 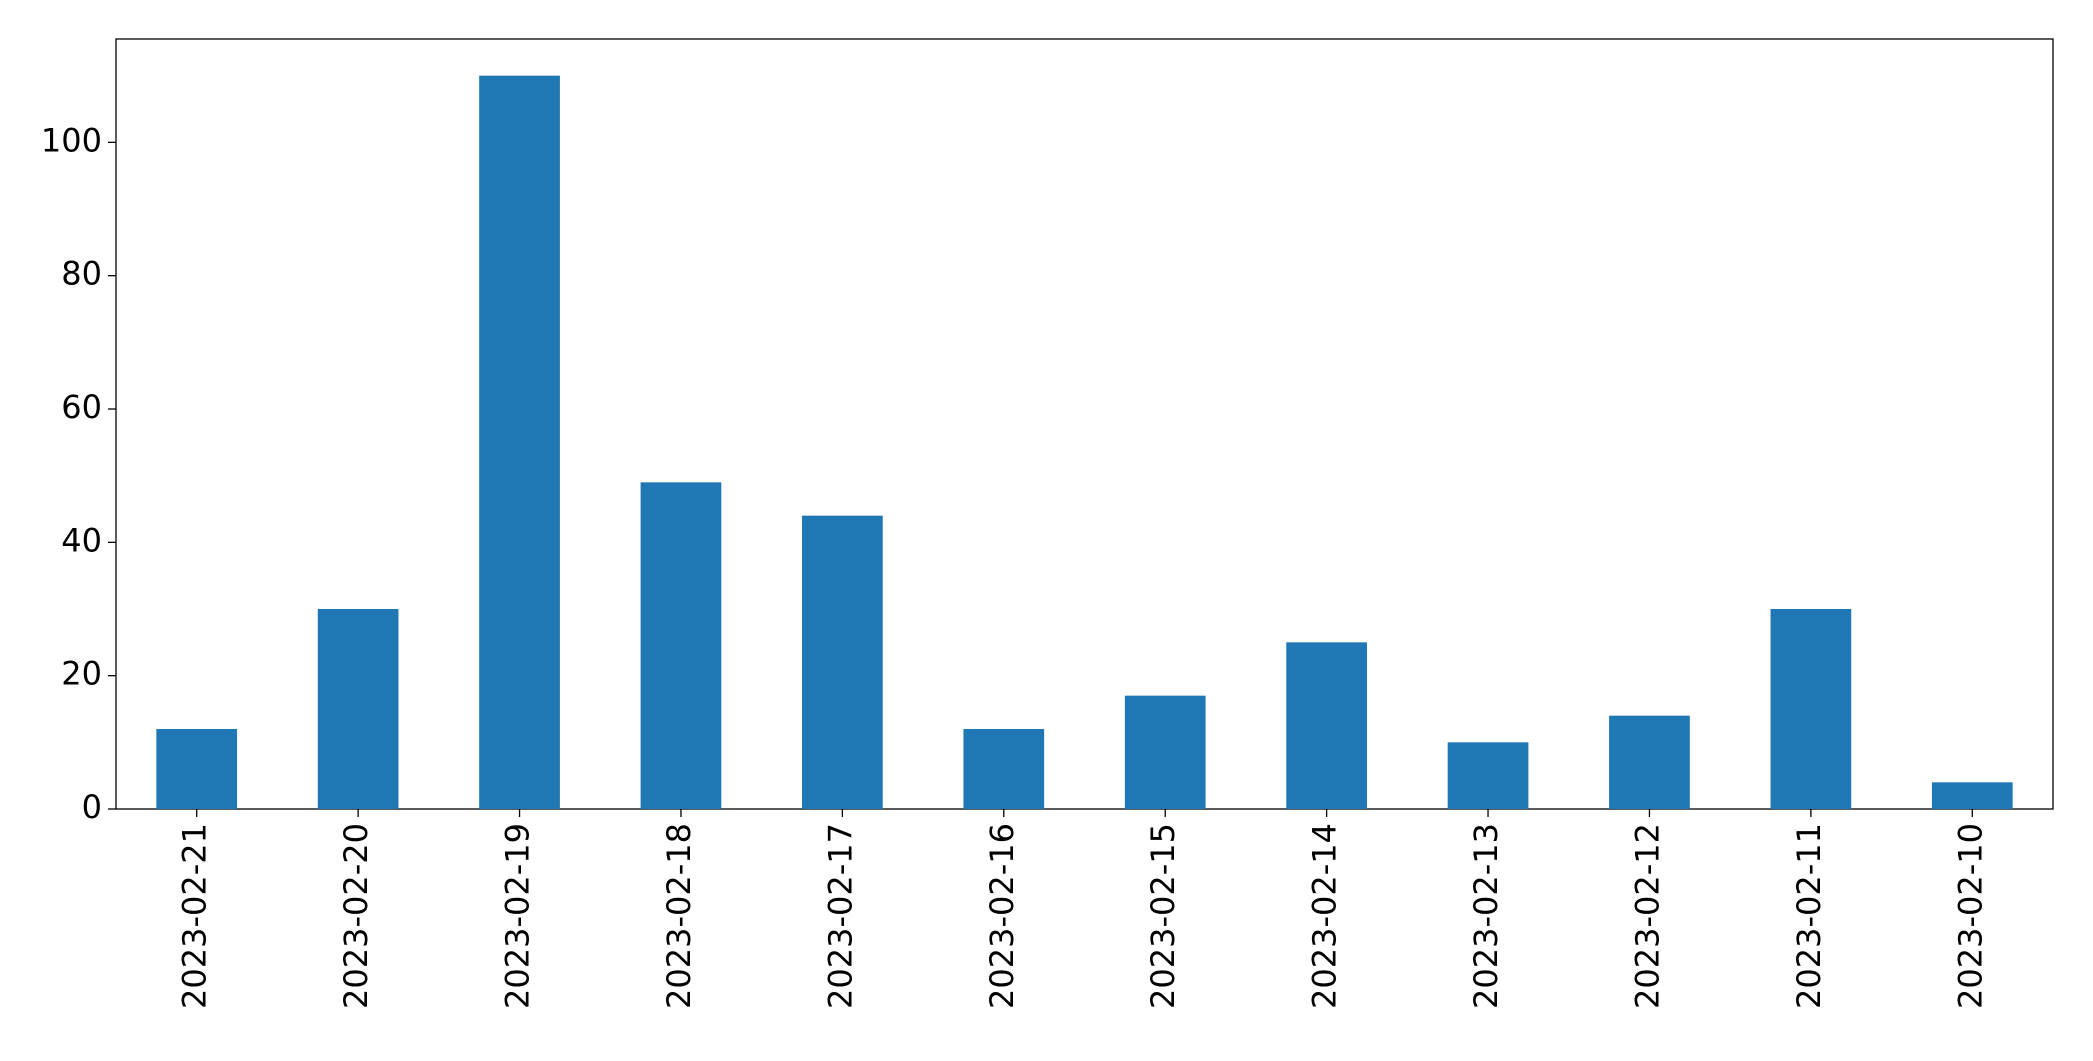 I want to click on x-tick-label: 2023-02-18, so click(x=679, y=916).